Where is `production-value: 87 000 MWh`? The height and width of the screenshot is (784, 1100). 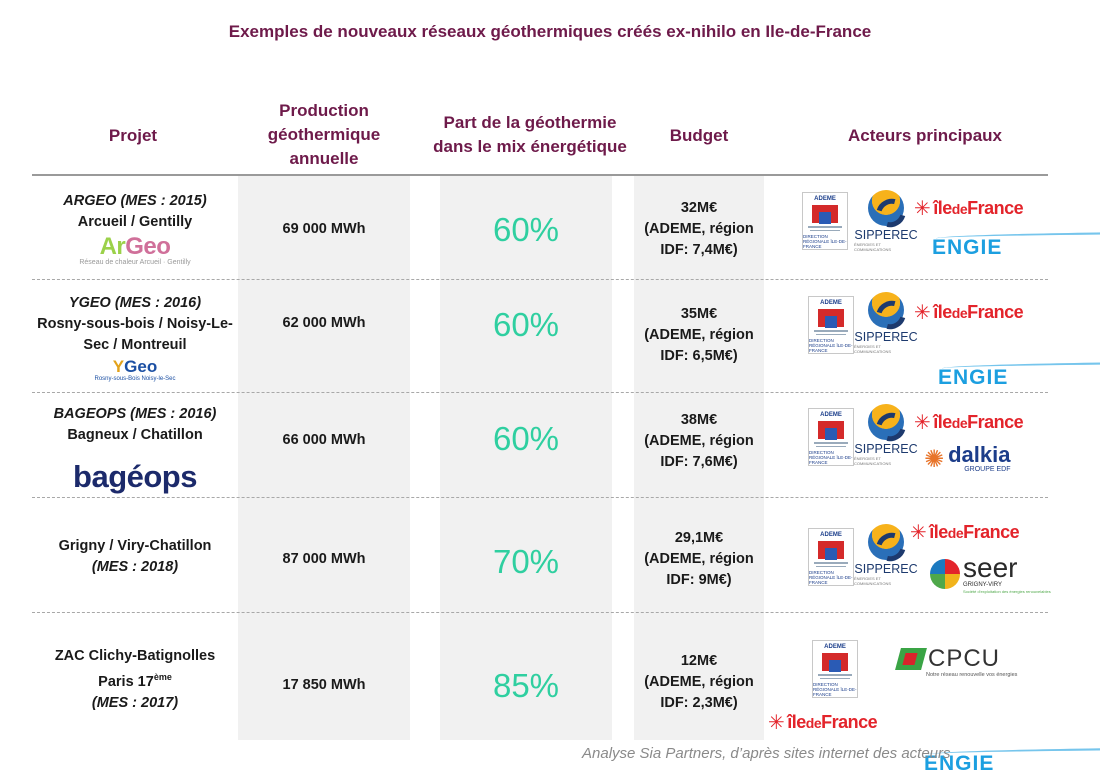 production-value: 87 000 MWh is located at coordinates (324, 558).